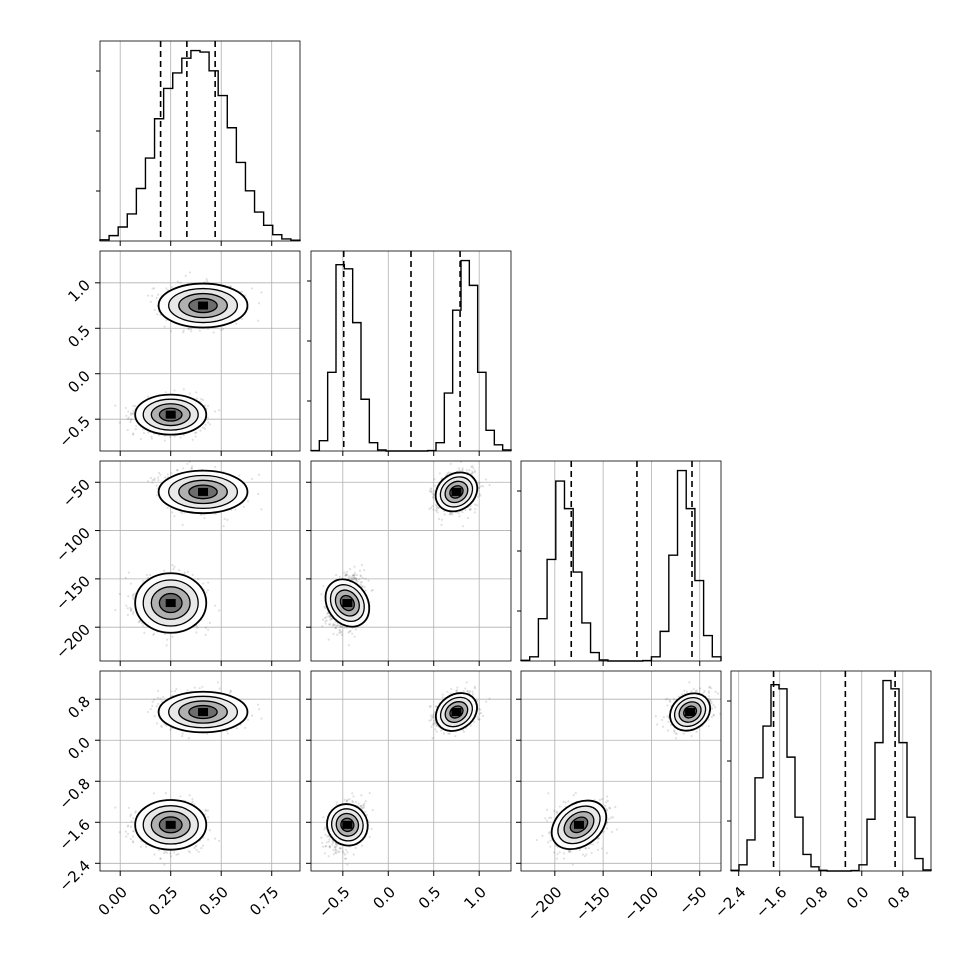  I want to click on histogram-step, so click(200, 145).